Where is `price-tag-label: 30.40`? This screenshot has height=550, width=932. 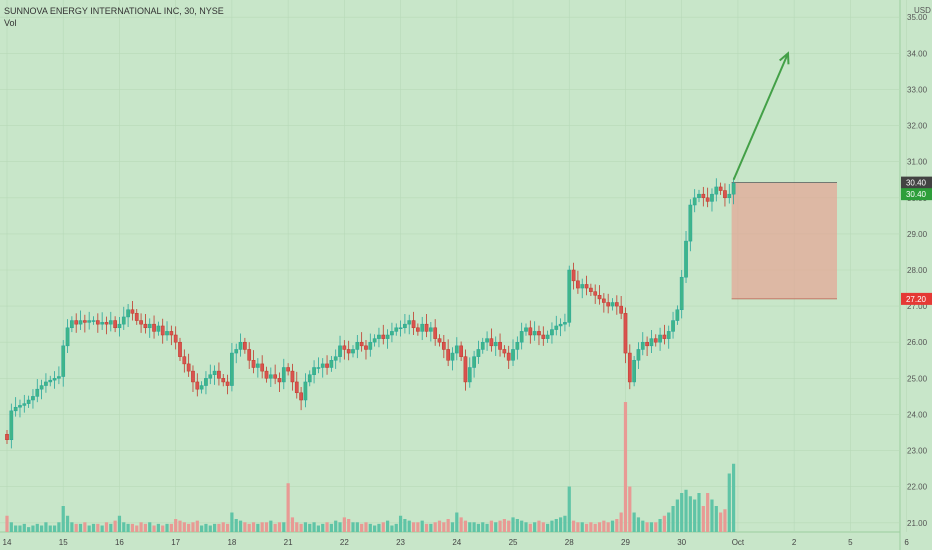 price-tag-label: 30.40 is located at coordinates (916, 194).